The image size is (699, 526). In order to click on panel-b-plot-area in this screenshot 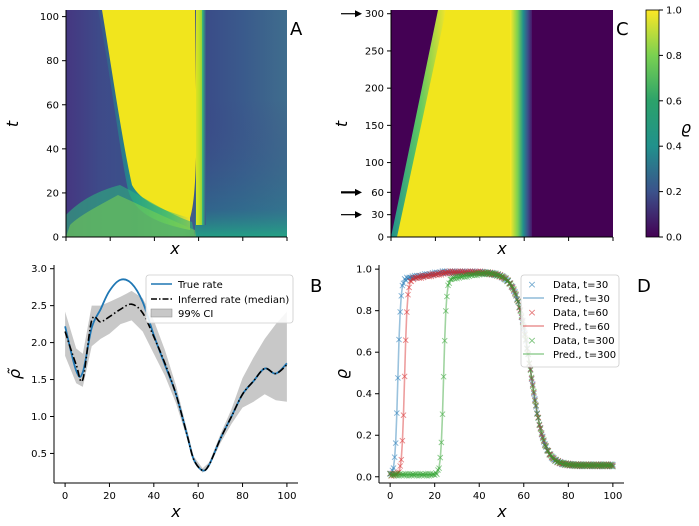, I will do `click(176, 375)`.